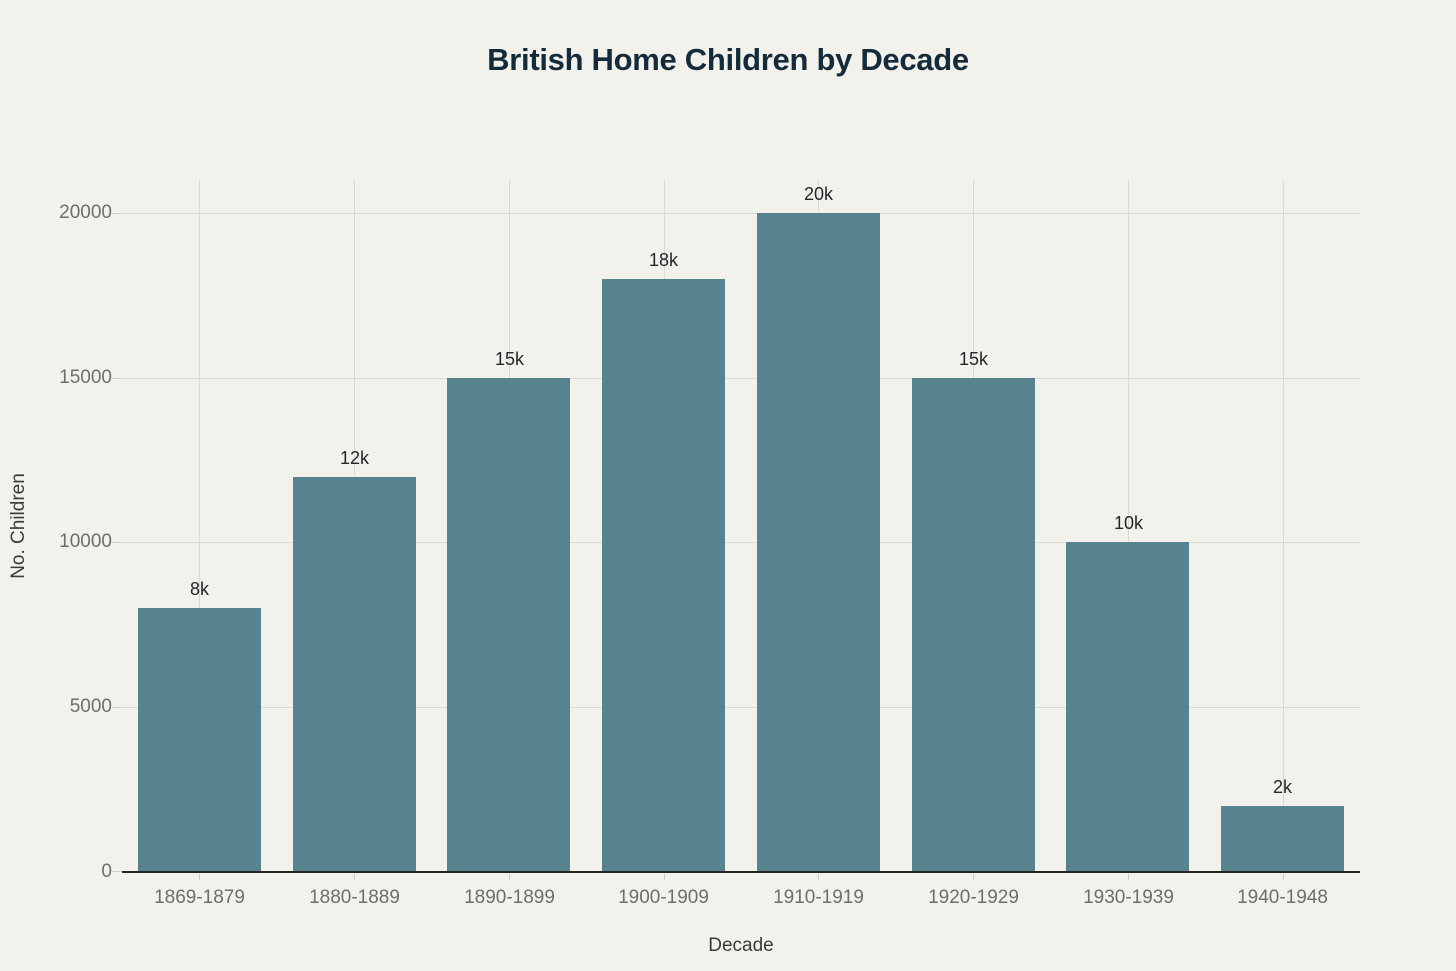 The width and height of the screenshot is (1456, 971). Describe the element at coordinates (1282, 787) in the screenshot. I see `bar-value-label: 2k` at that location.